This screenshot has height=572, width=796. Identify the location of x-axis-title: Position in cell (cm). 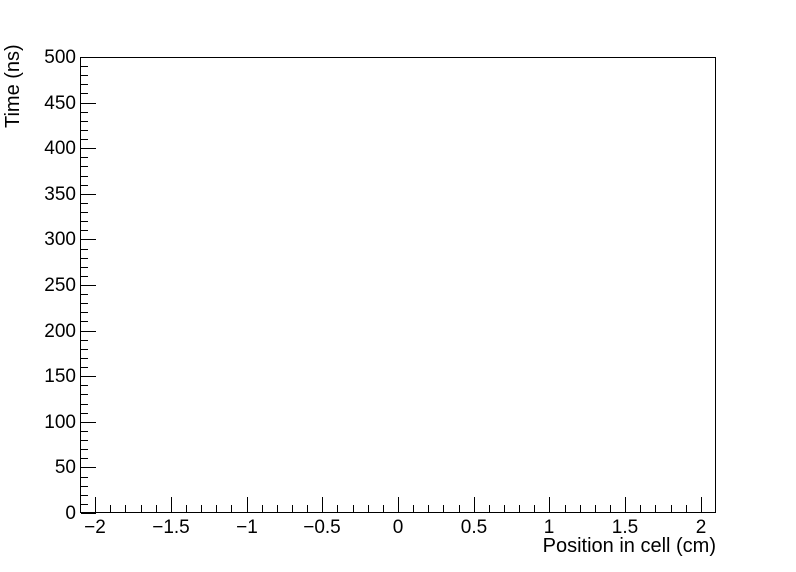
(629, 546).